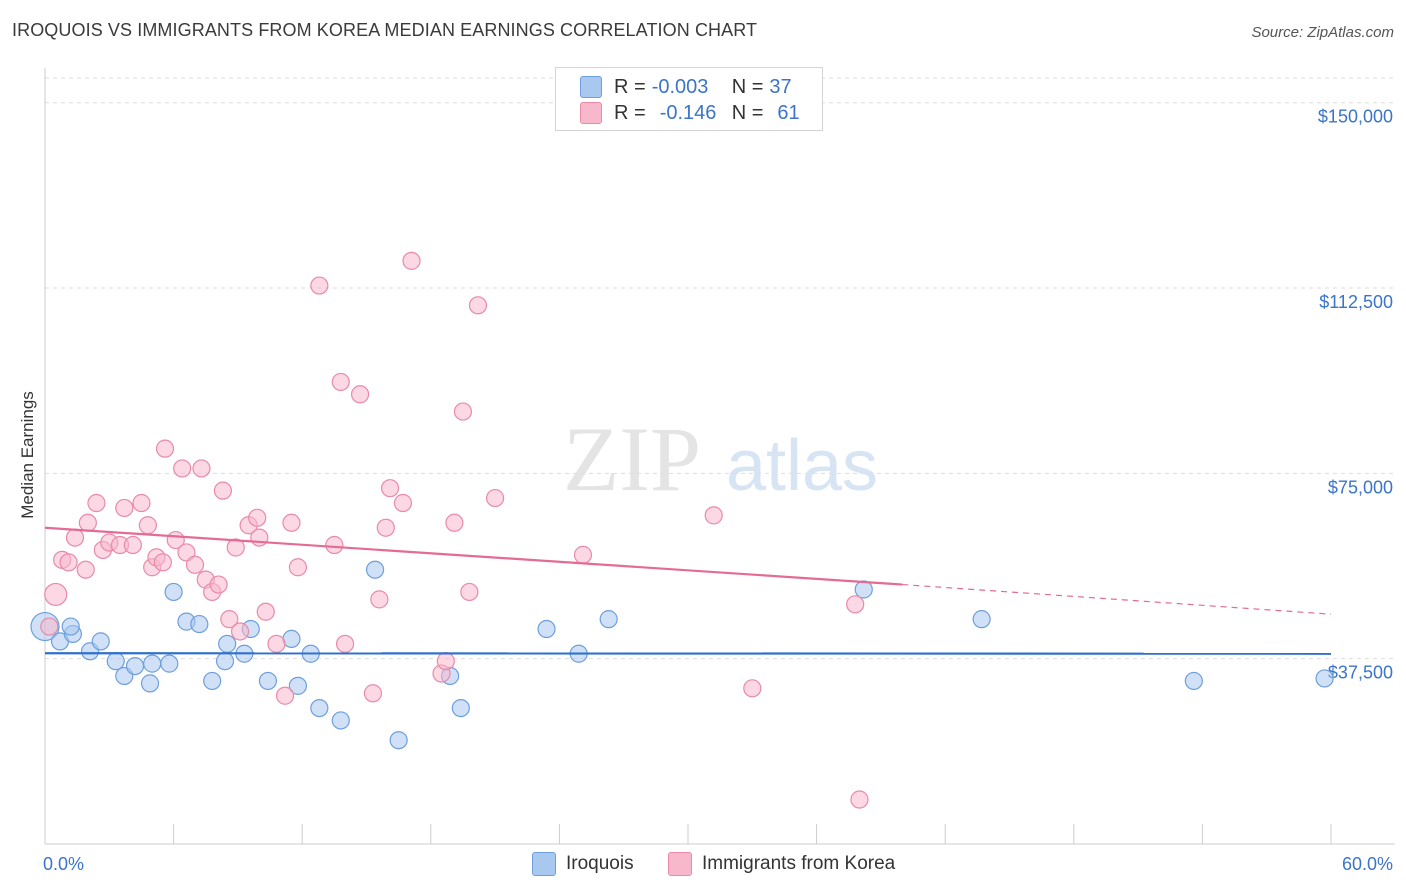 The height and width of the screenshot is (892, 1406). I want to click on correlation-legend: R = -0.003 N = 37 R = -0.146 N = 61, so click(689, 99).